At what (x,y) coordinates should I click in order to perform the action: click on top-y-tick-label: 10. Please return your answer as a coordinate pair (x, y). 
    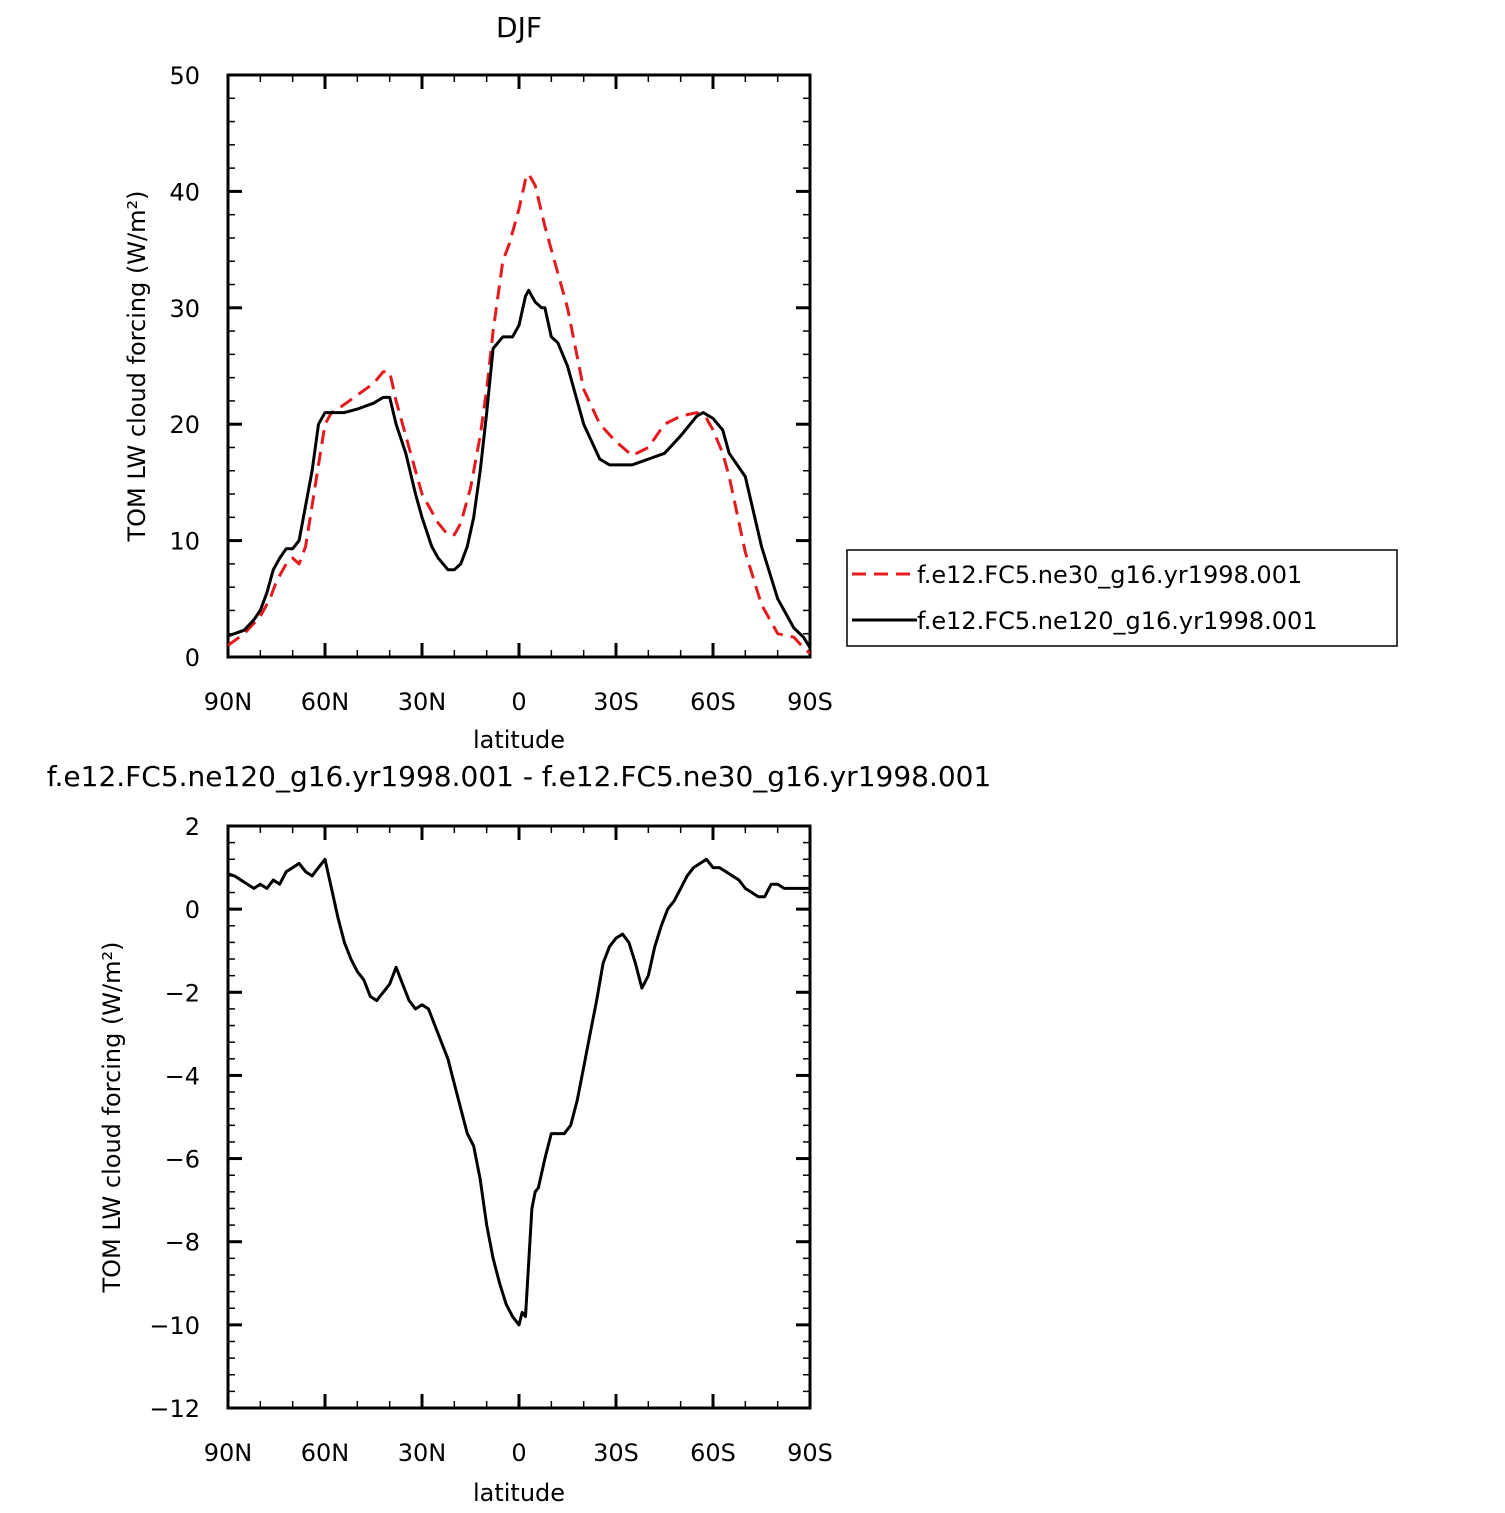
    Looking at the image, I should click on (184, 542).